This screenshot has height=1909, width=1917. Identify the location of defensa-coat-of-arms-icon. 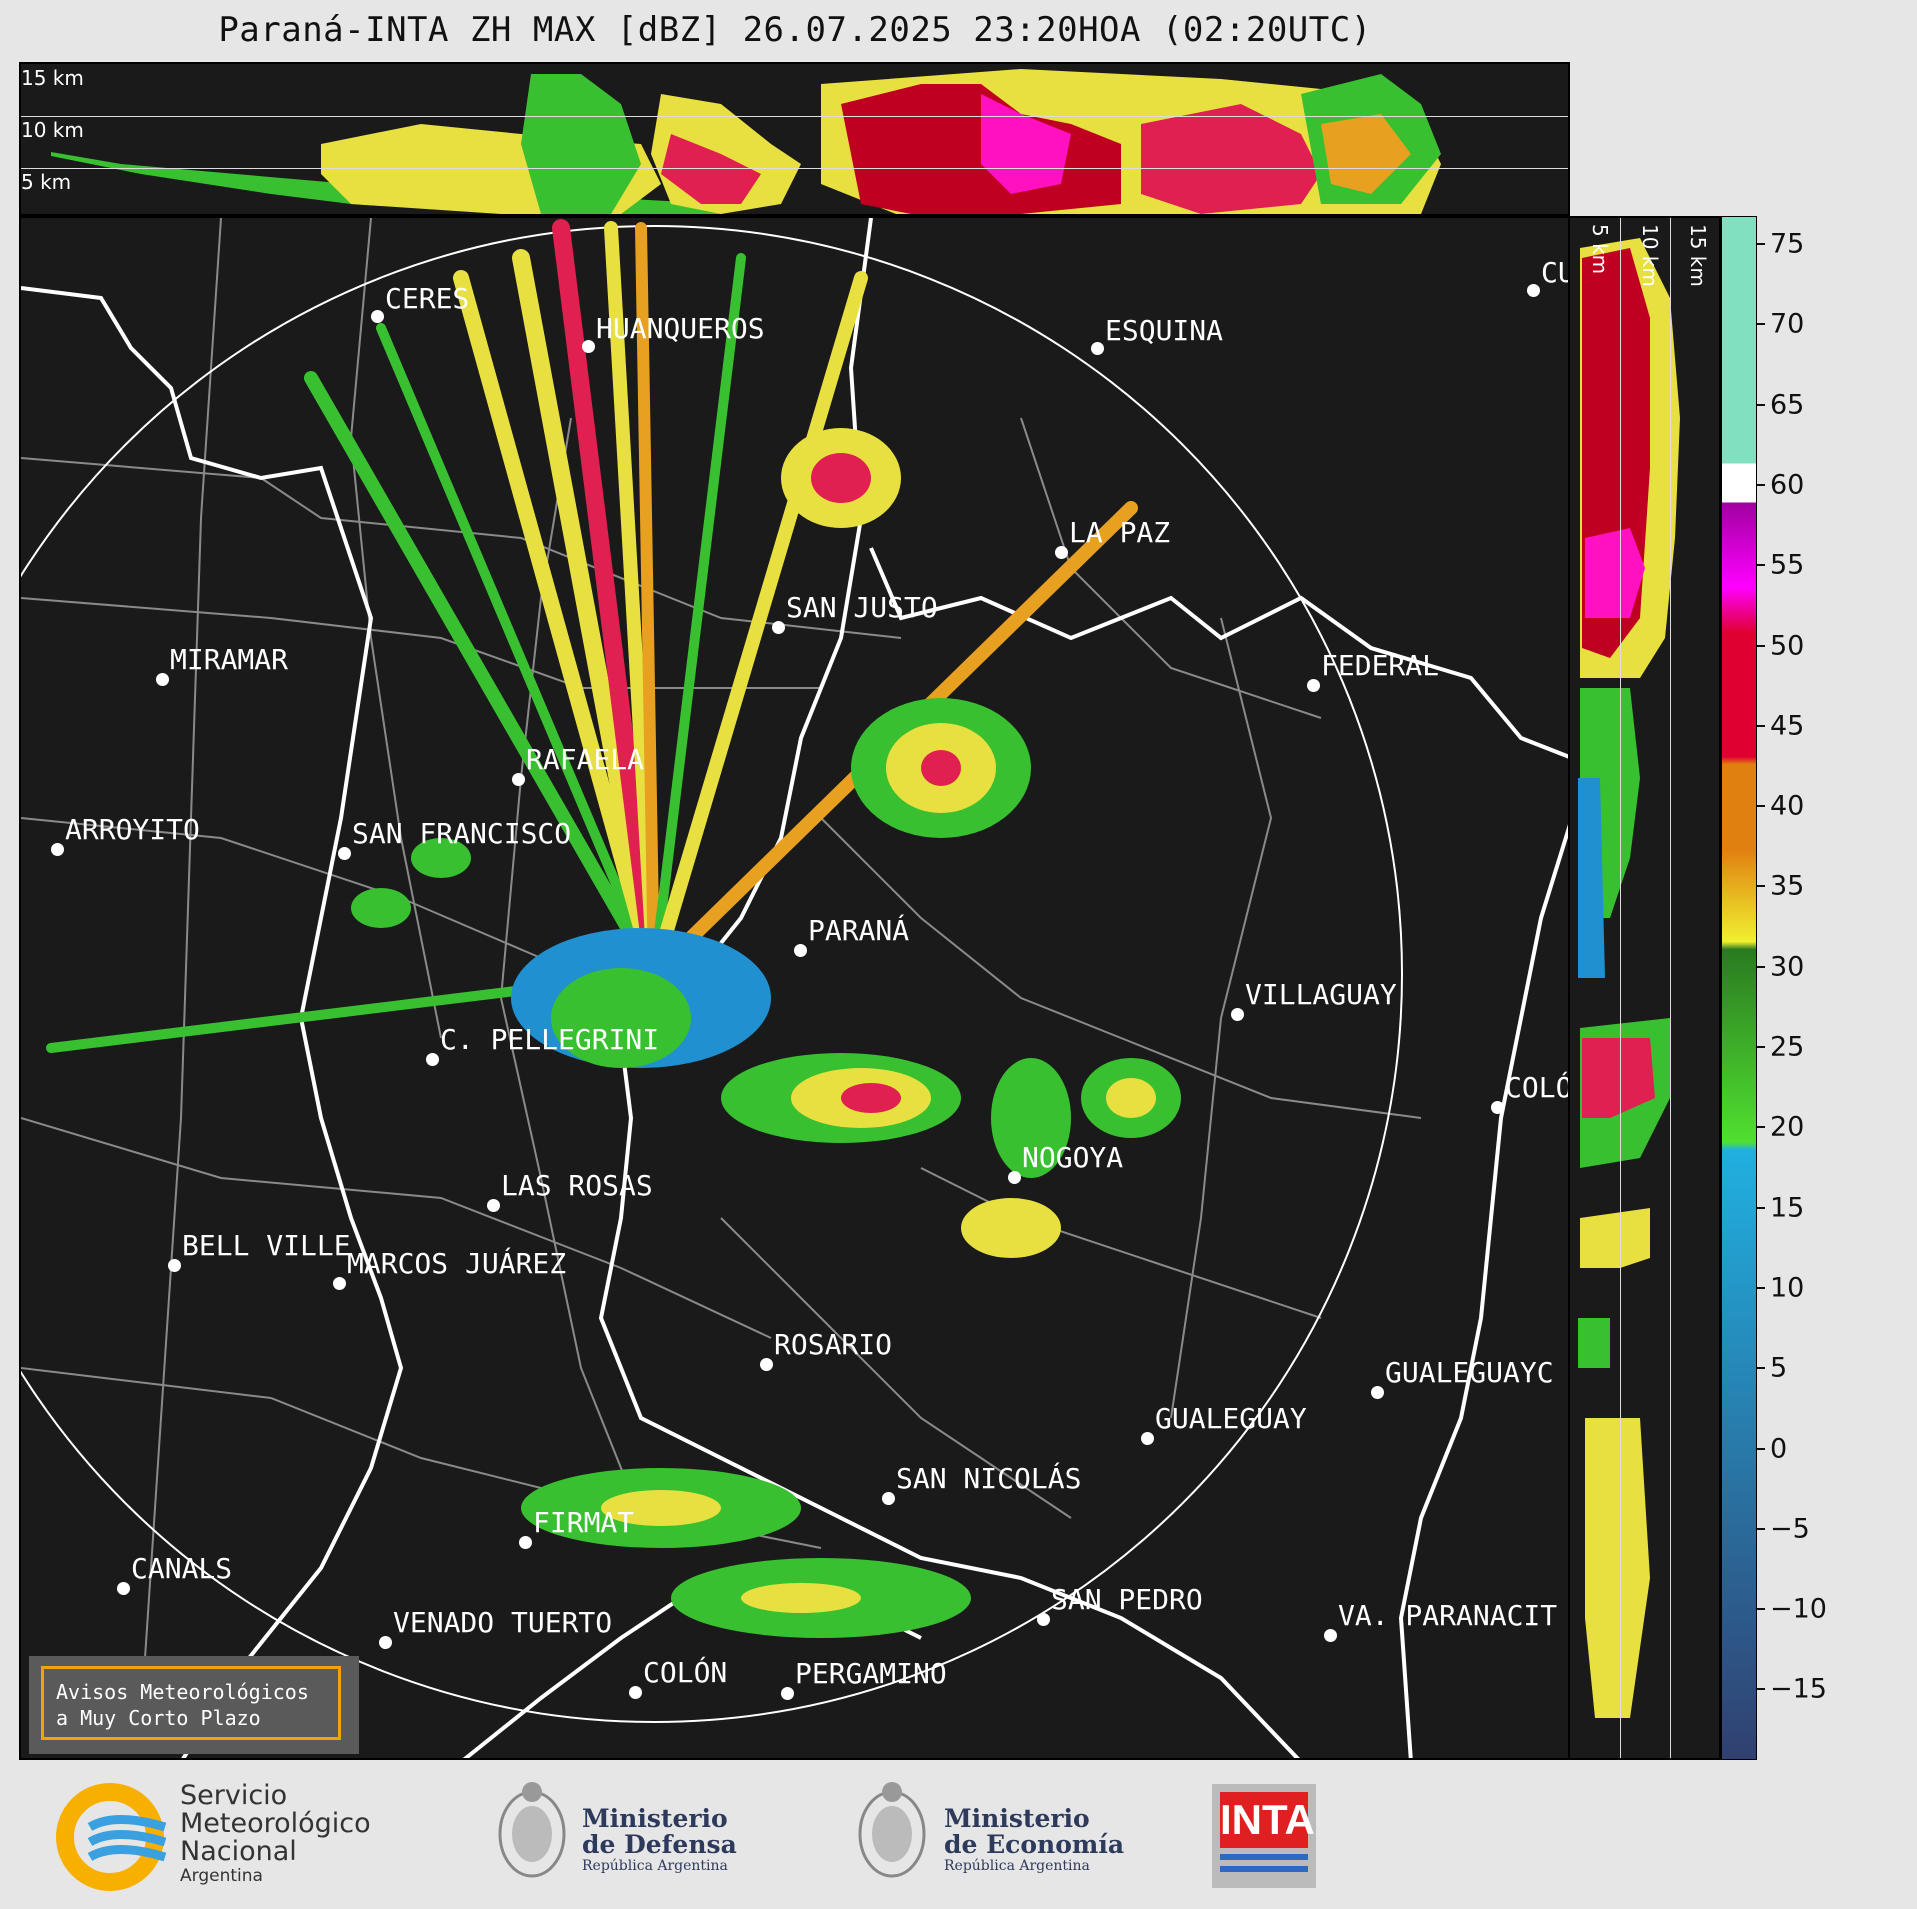
(532, 1830).